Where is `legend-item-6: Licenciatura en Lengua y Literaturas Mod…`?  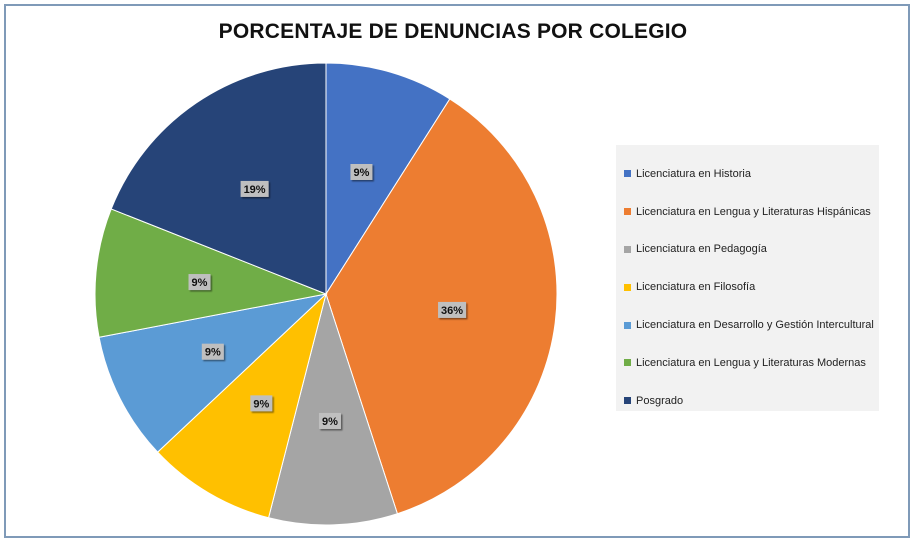 legend-item-6: Licenciatura en Lengua y Literaturas Mod… is located at coordinates (747, 363).